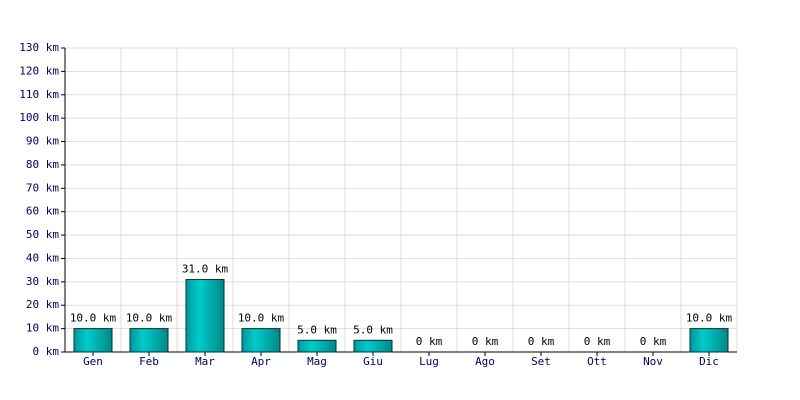 The image size is (800, 400). I want to click on x-tick-label: Mar, so click(205, 361).